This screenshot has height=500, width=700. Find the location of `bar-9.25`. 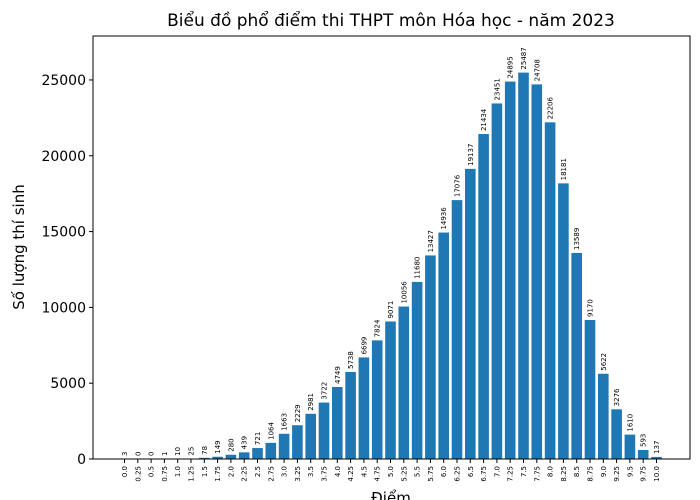

bar-9.25 is located at coordinates (616, 434).